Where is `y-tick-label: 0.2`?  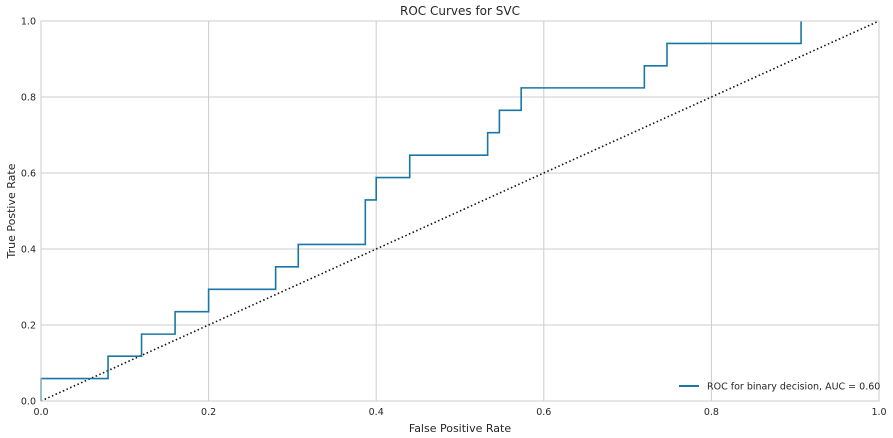
y-tick-label: 0.2 is located at coordinates (28, 326).